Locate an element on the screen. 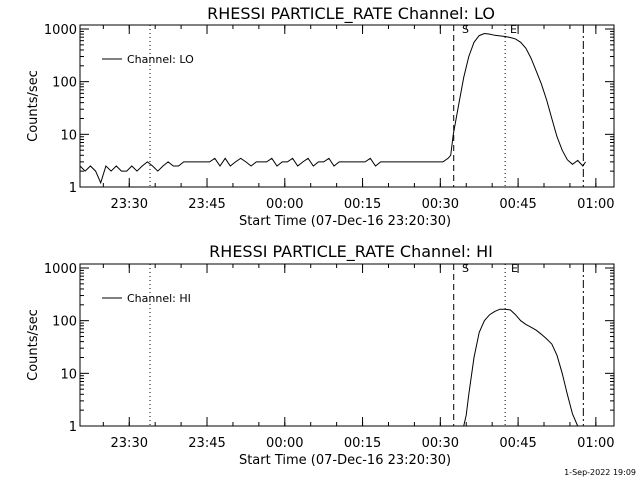  panel-hi-xtick-label: 00:30 is located at coordinates (440, 443).